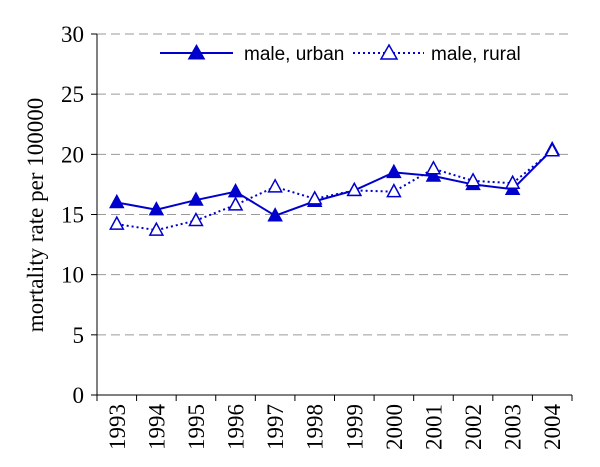 This screenshot has height=467, width=600. I want to click on x-tick-label: 1999, so click(354, 427).